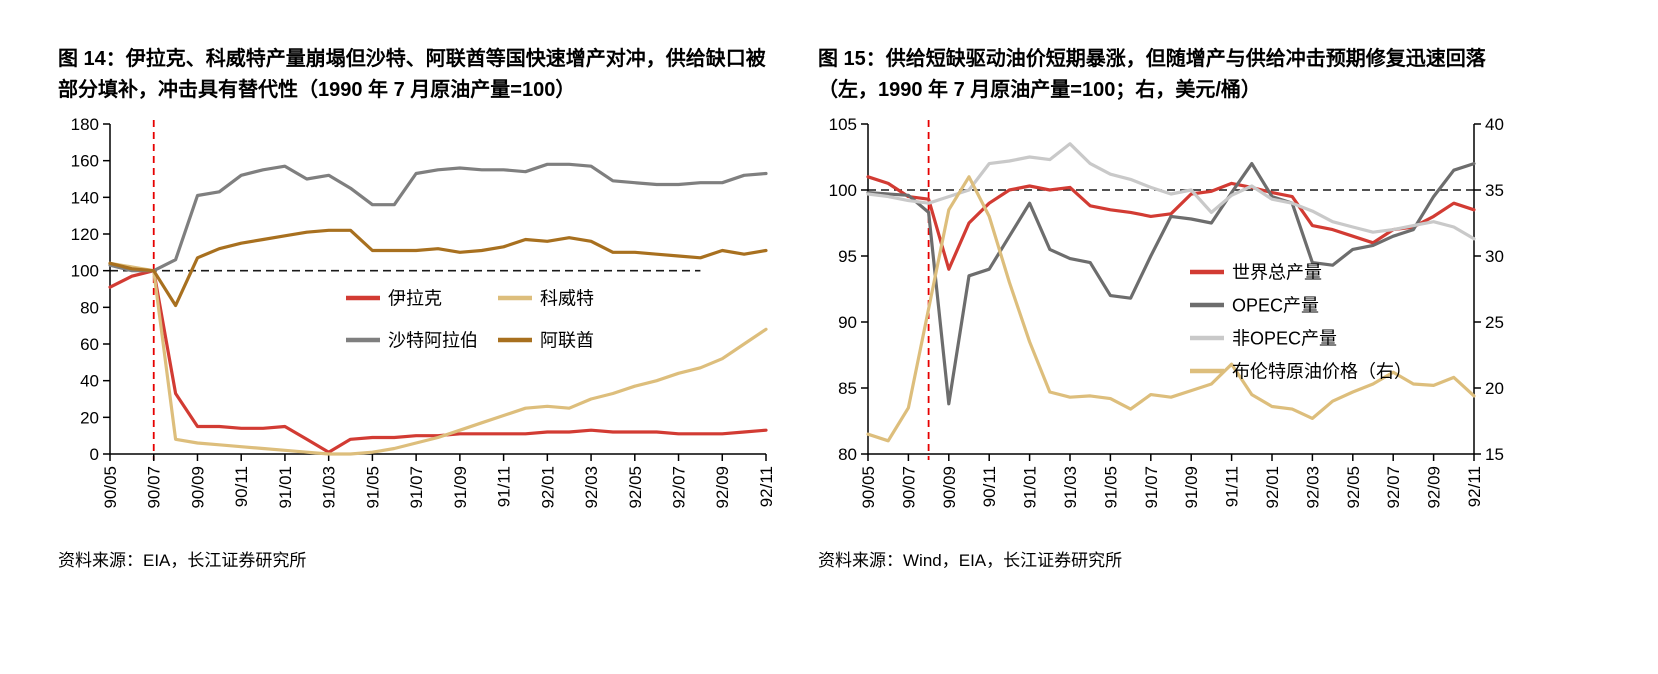 The width and height of the screenshot is (1658, 674). I want to click on svg-text: 伊拉克, so click(415, 298).